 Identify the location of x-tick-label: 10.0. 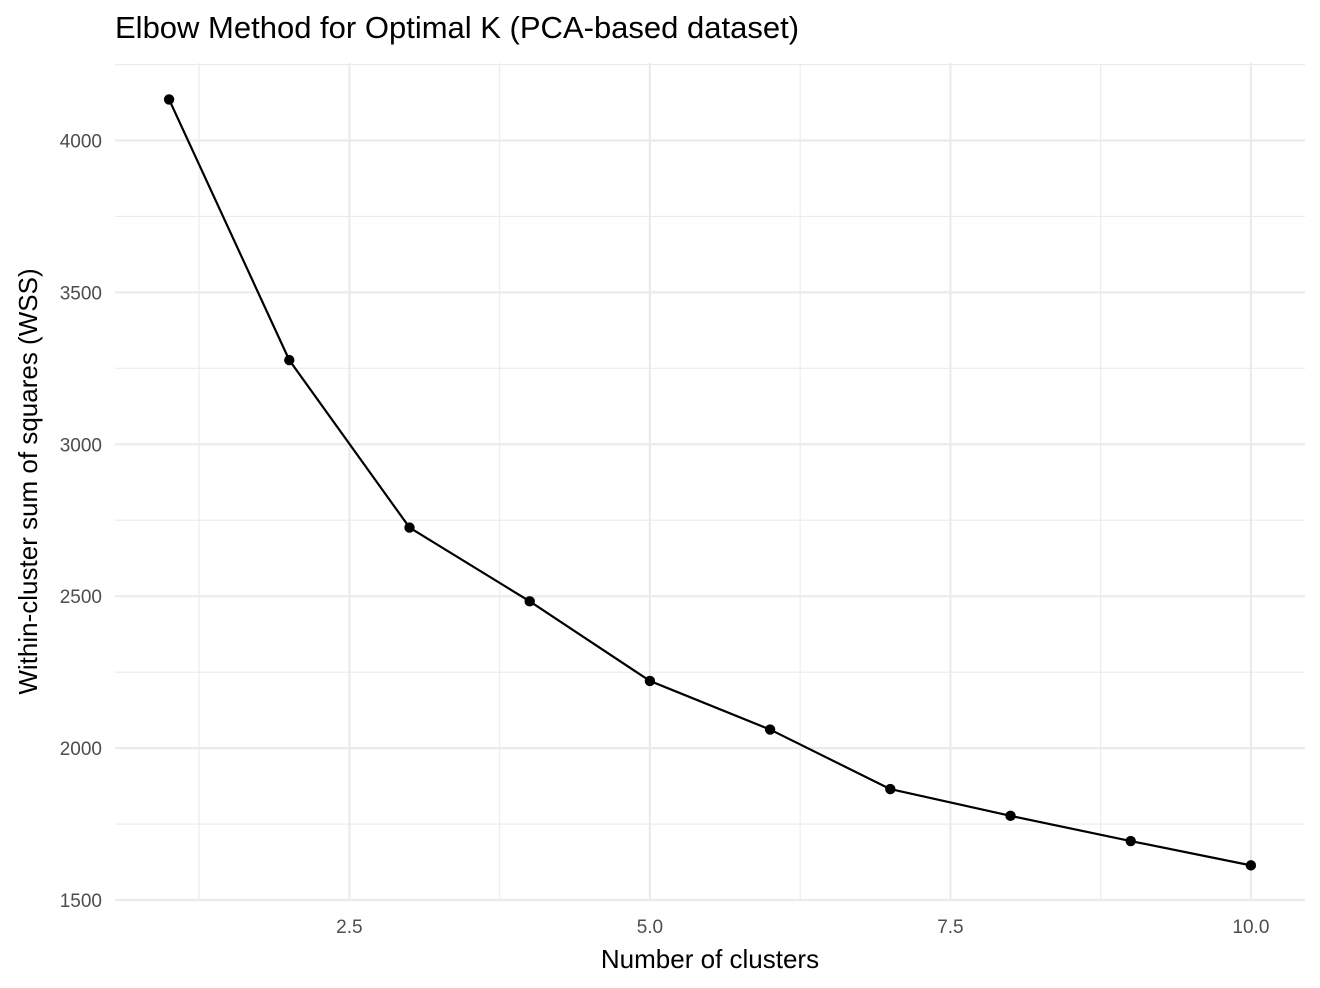
(1250, 927).